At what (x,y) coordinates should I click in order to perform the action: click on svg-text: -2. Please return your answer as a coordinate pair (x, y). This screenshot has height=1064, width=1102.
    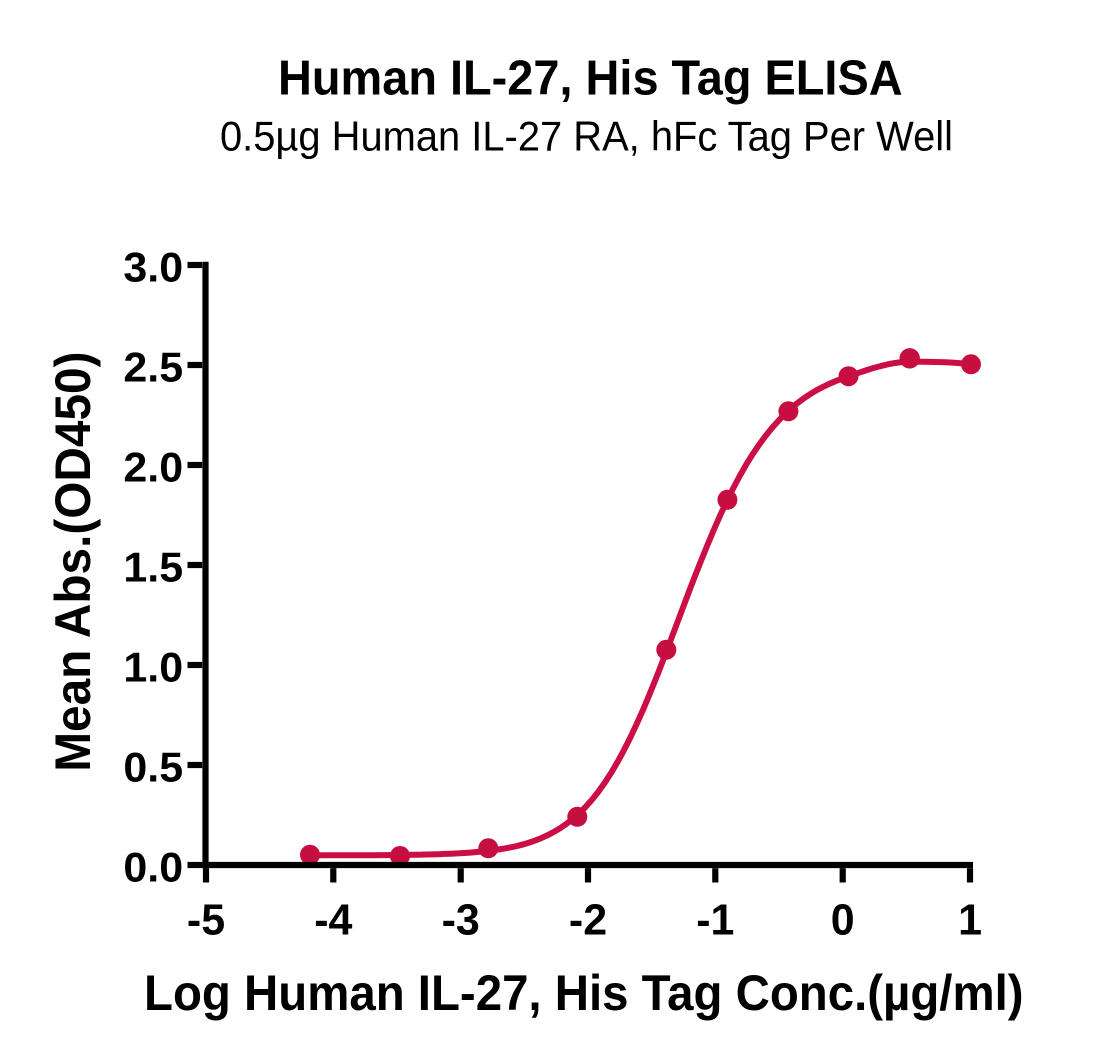
    Looking at the image, I should click on (588, 920).